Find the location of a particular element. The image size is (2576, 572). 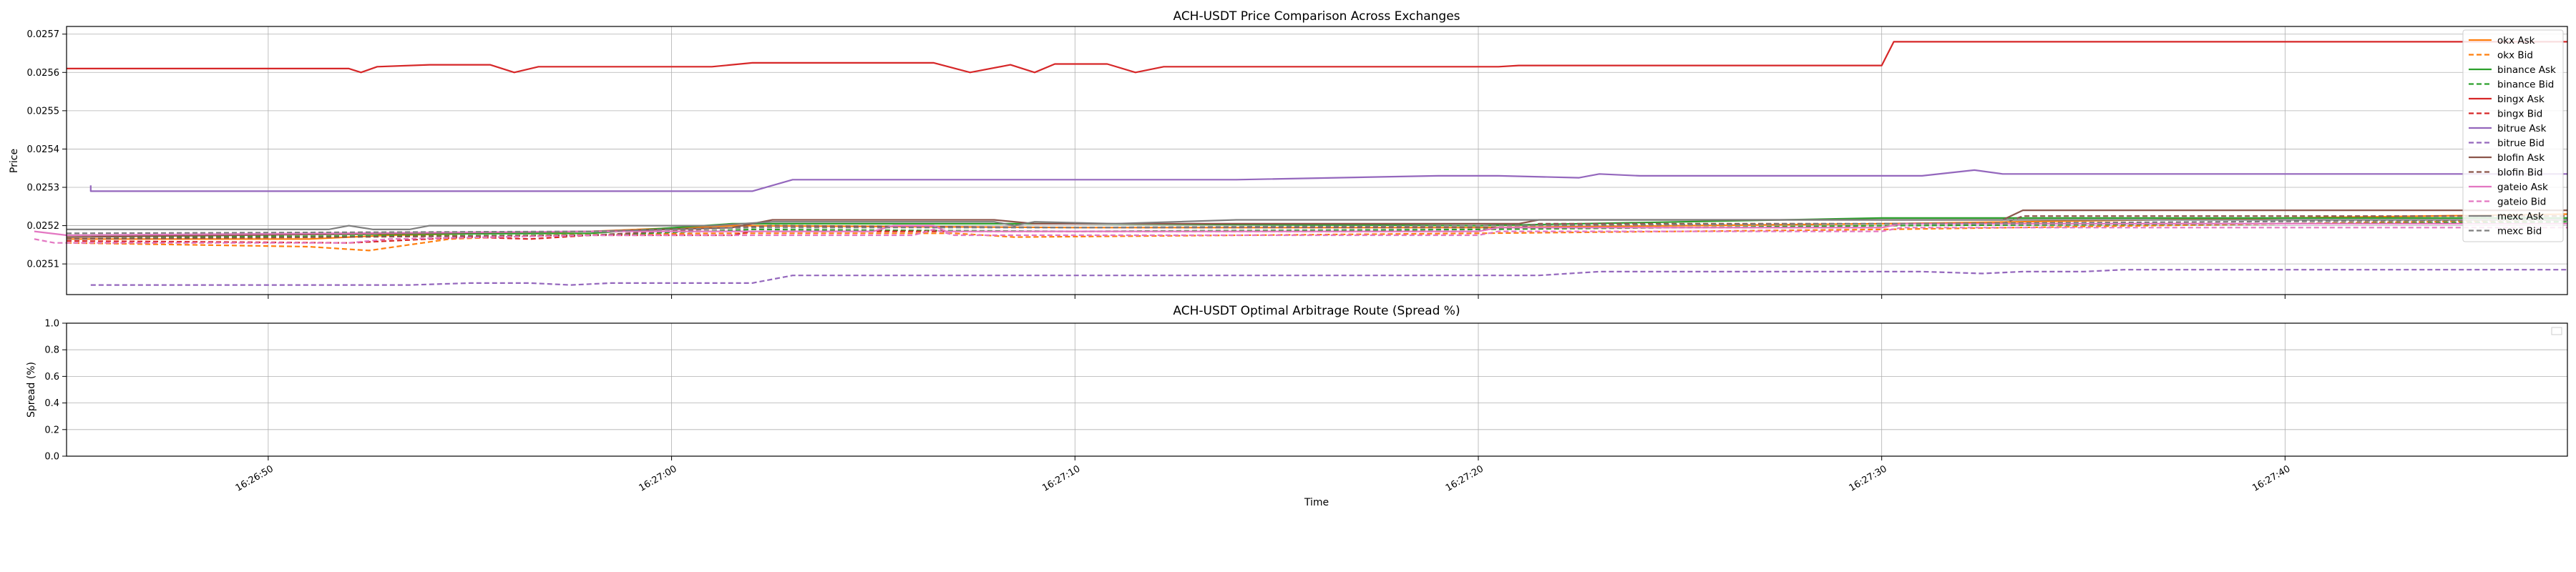

series-line-okx-bid is located at coordinates (1317, 235).